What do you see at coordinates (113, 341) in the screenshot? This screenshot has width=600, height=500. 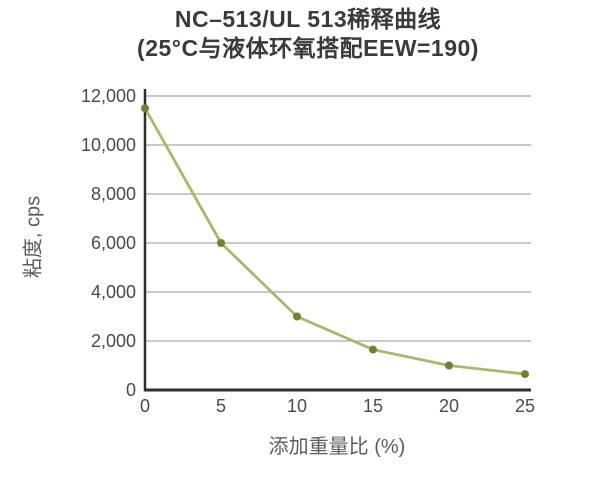 I see `y-tick-label: 2,000` at bounding box center [113, 341].